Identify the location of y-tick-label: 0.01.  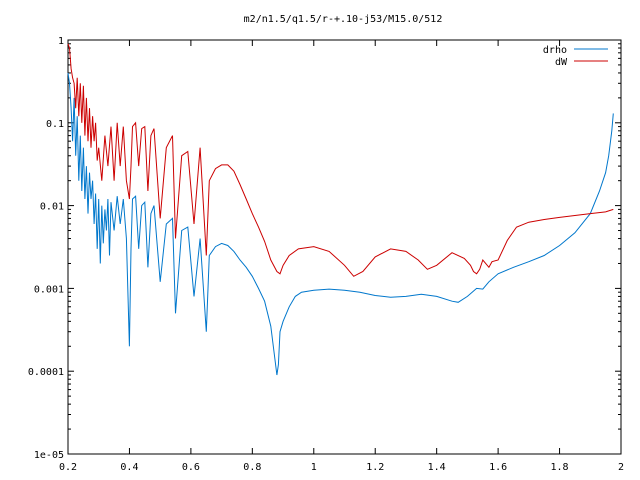
(52, 207).